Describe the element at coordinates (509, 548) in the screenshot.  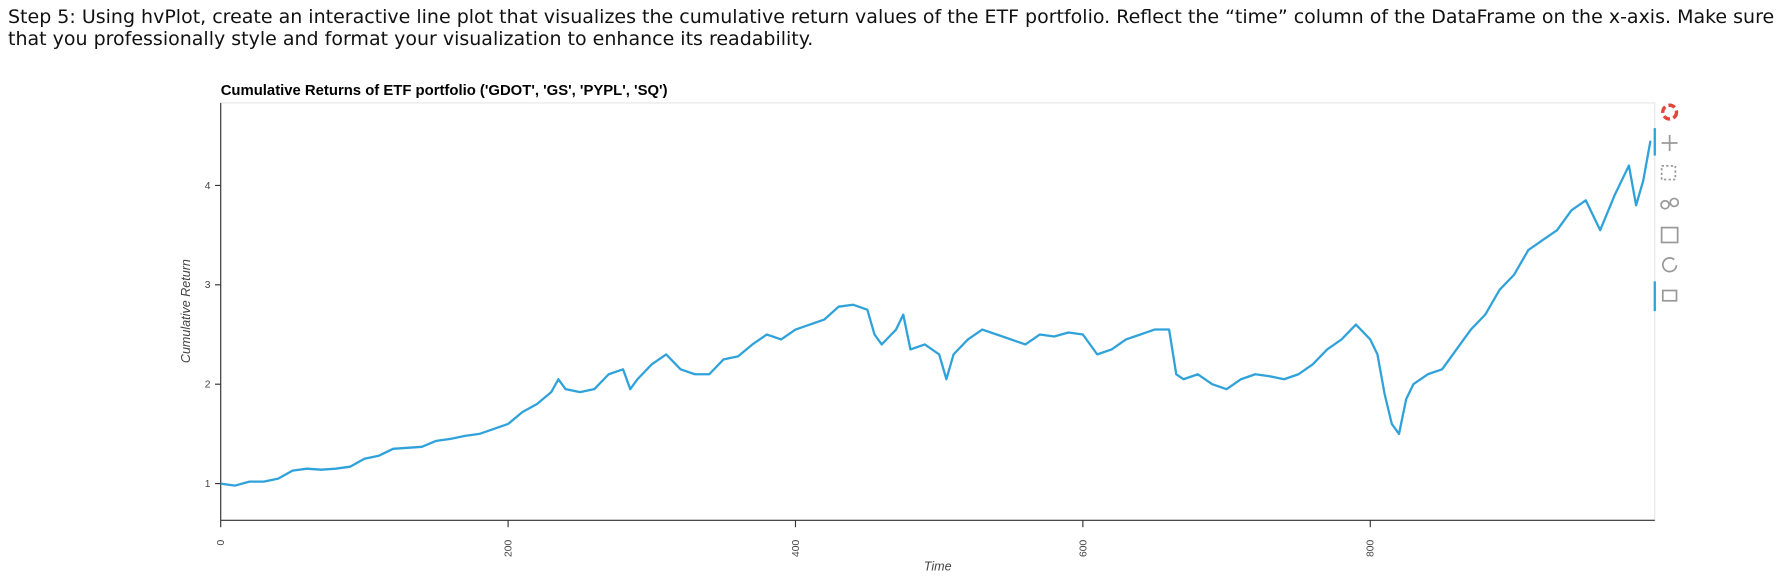
I see `x-tick-label: 200` at that location.